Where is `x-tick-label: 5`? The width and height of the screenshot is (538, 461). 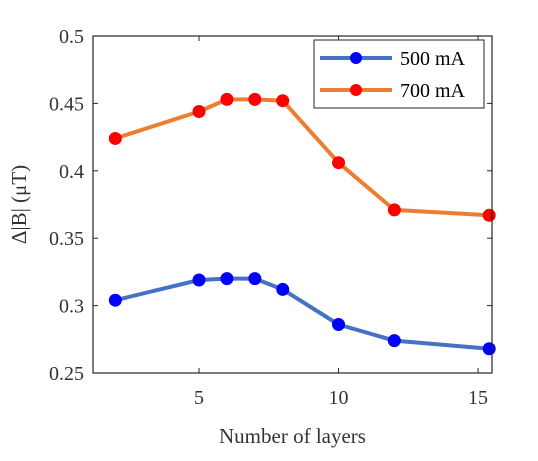
x-tick-label: 5 is located at coordinates (199, 398).